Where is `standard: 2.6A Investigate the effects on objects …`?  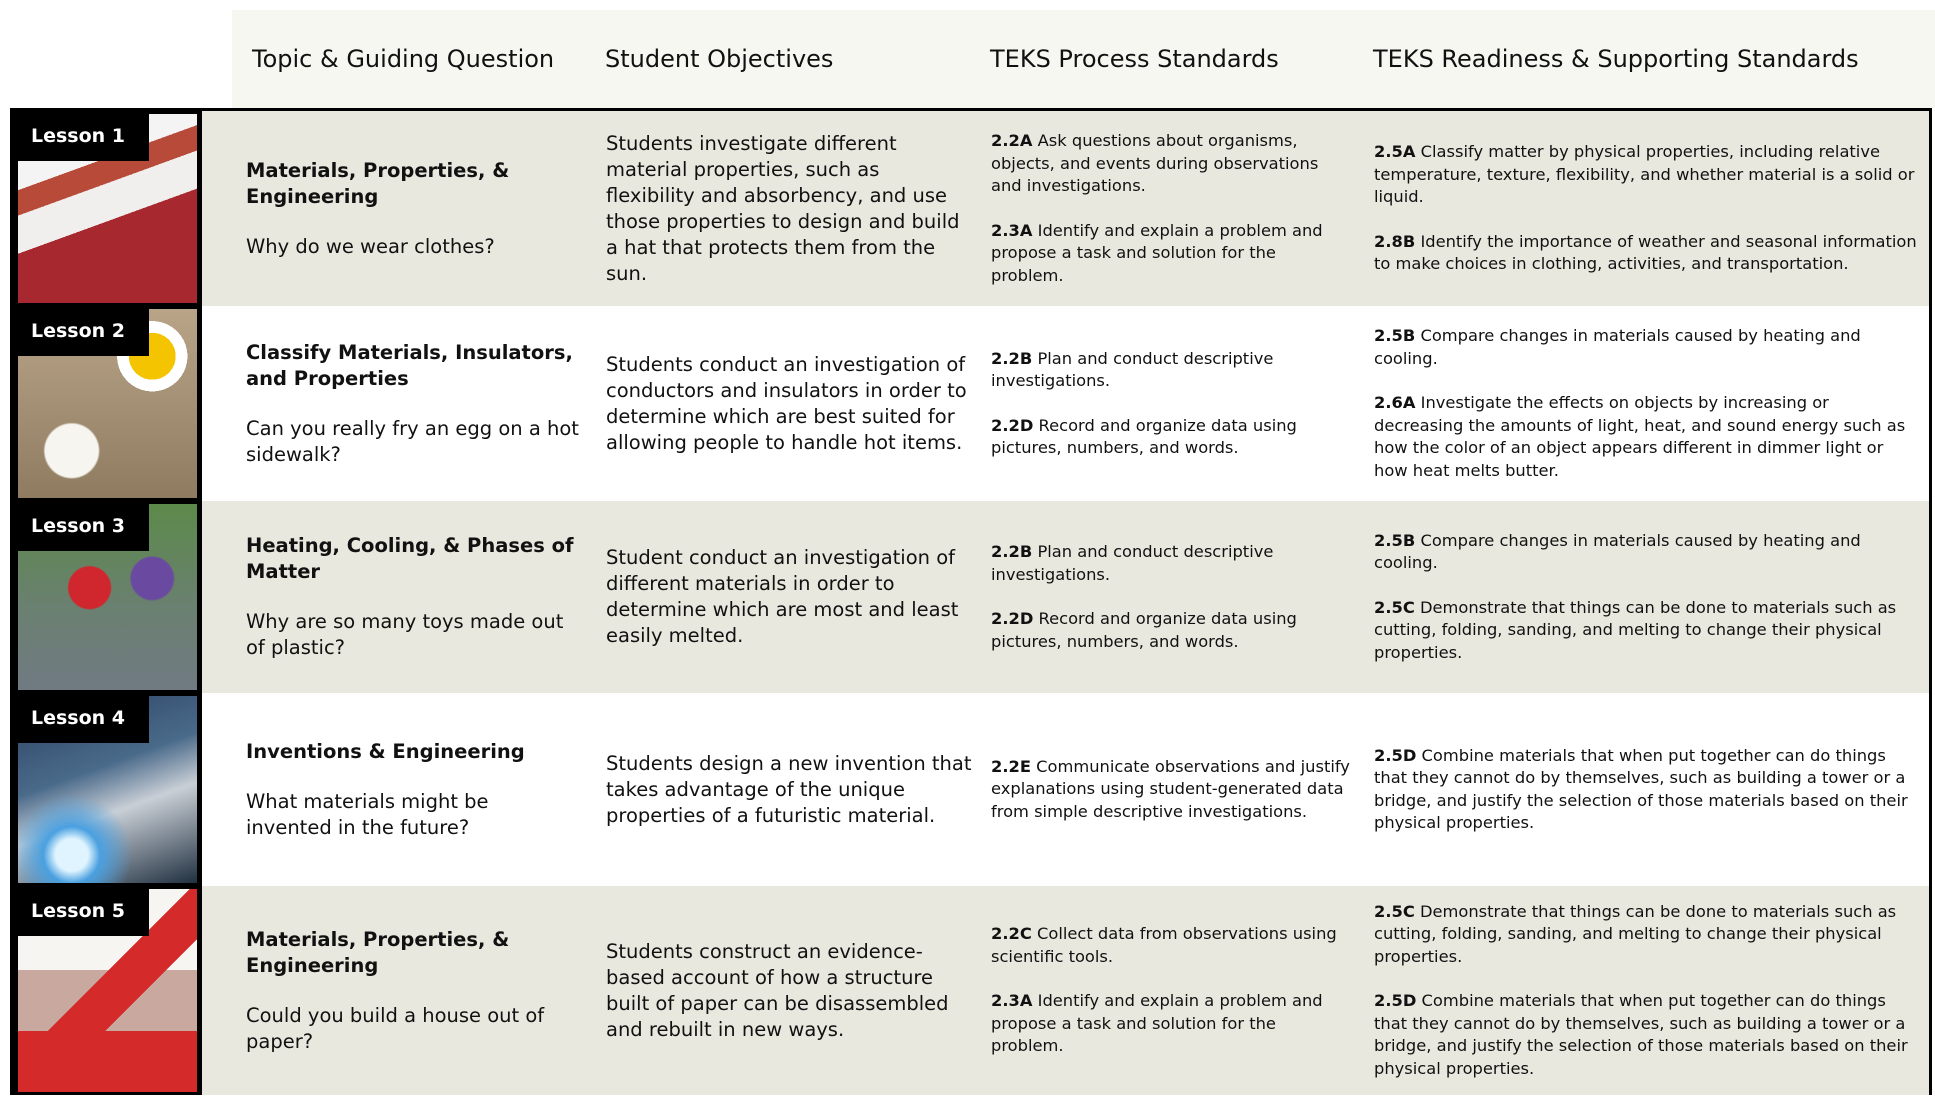
standard: 2.6A Investigate the effects on objects … is located at coordinates (1647, 437).